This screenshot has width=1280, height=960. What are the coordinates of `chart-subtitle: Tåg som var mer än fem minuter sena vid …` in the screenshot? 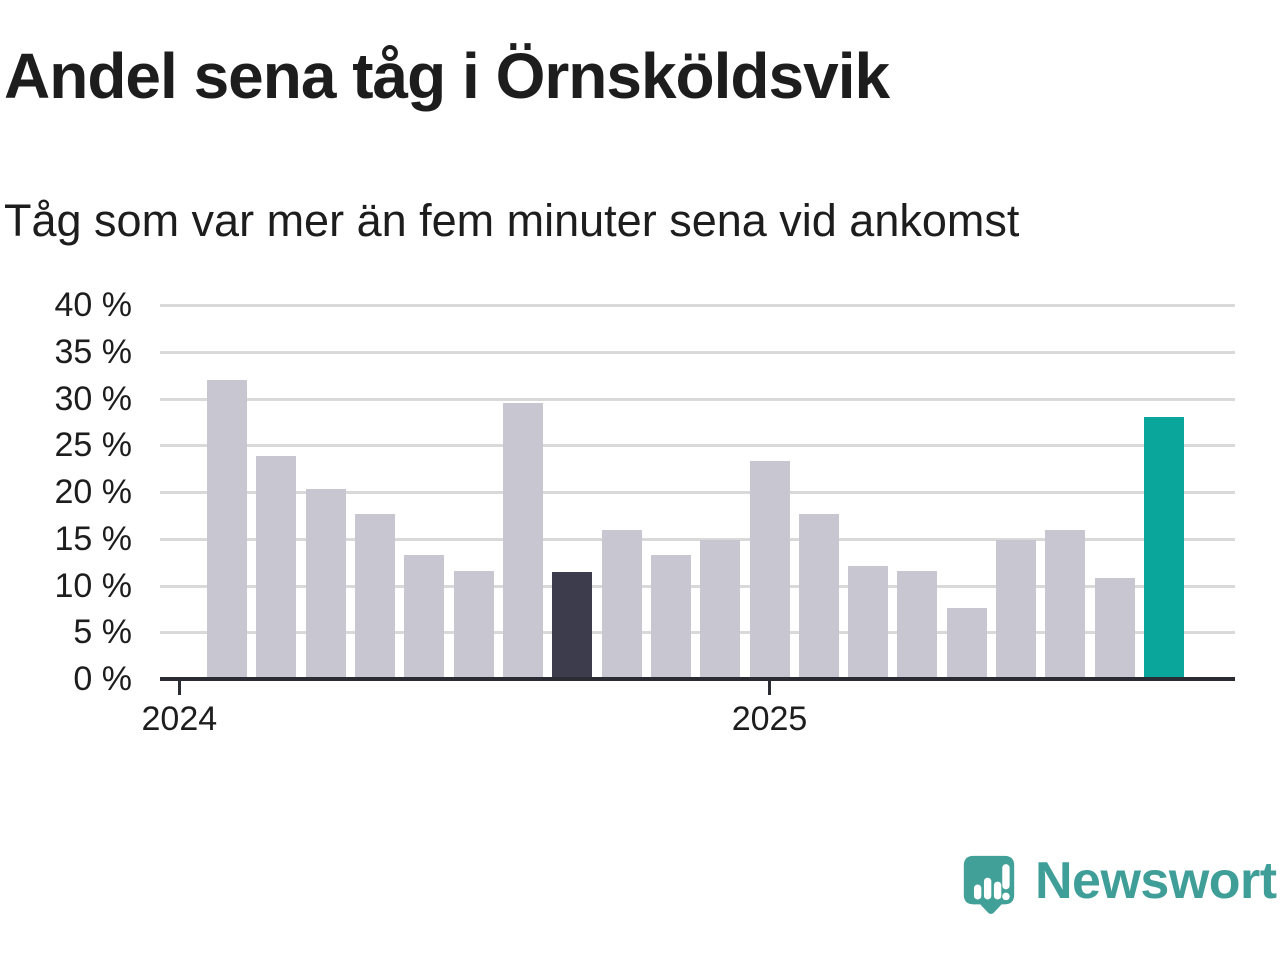 It's located at (512, 220).